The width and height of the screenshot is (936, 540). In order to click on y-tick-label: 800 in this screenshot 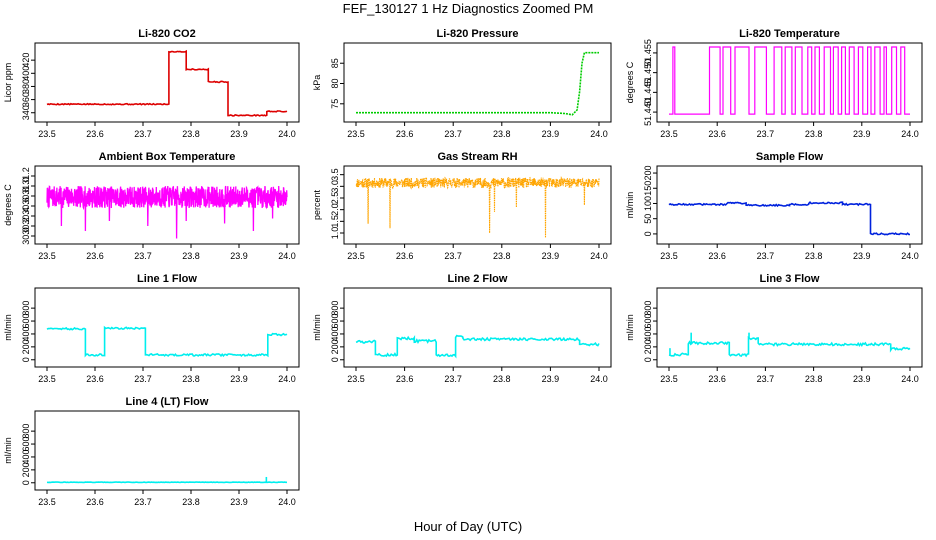, I will do `click(26, 431)`.